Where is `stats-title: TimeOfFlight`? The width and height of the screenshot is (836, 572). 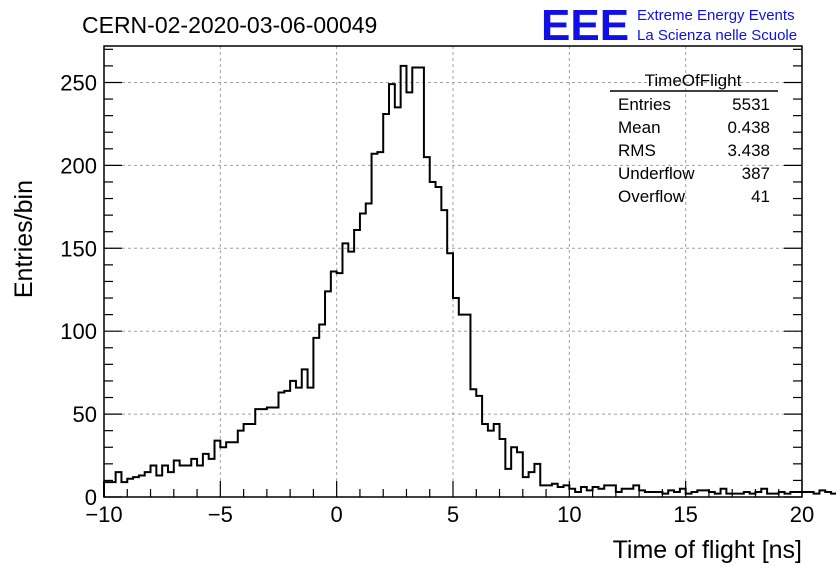
stats-title: TimeOfFlight is located at coordinates (693, 80).